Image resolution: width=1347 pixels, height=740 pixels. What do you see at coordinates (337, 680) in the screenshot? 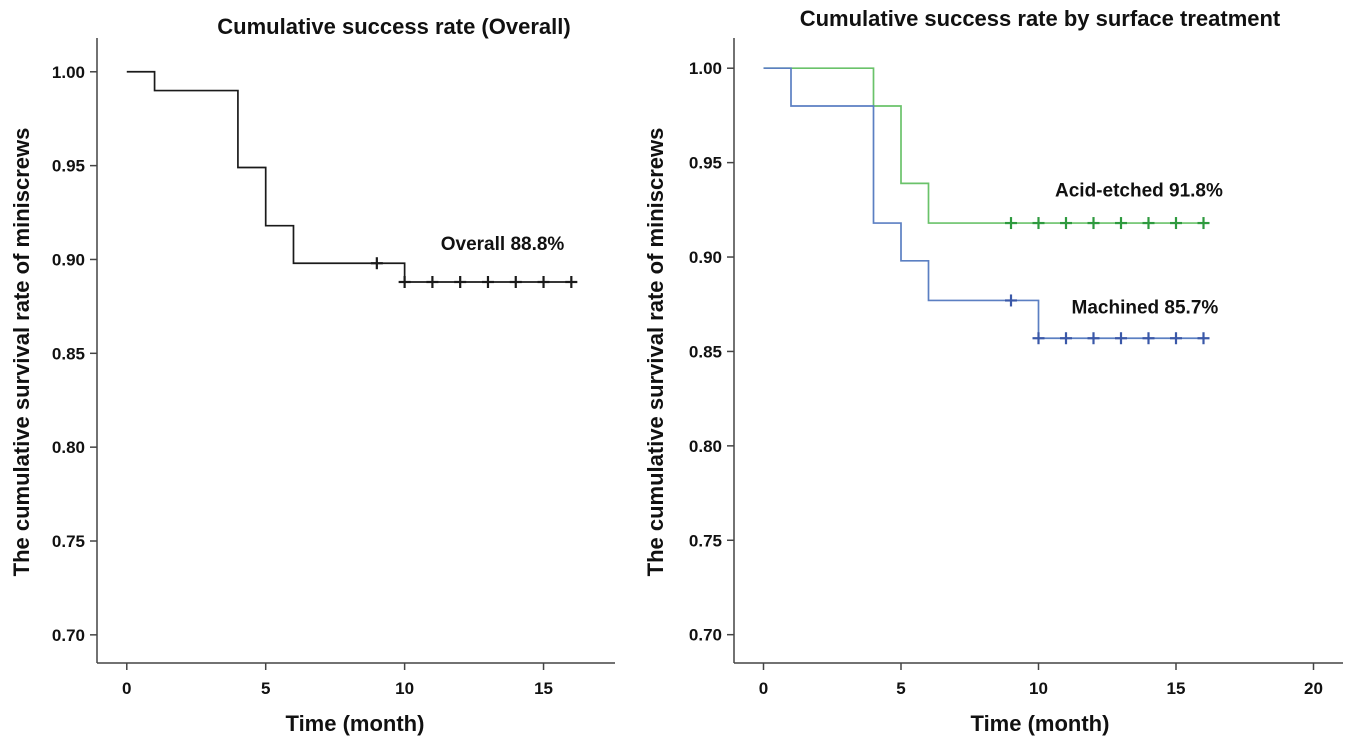
I see `x-ticks: 0 5 10 15` at bounding box center [337, 680].